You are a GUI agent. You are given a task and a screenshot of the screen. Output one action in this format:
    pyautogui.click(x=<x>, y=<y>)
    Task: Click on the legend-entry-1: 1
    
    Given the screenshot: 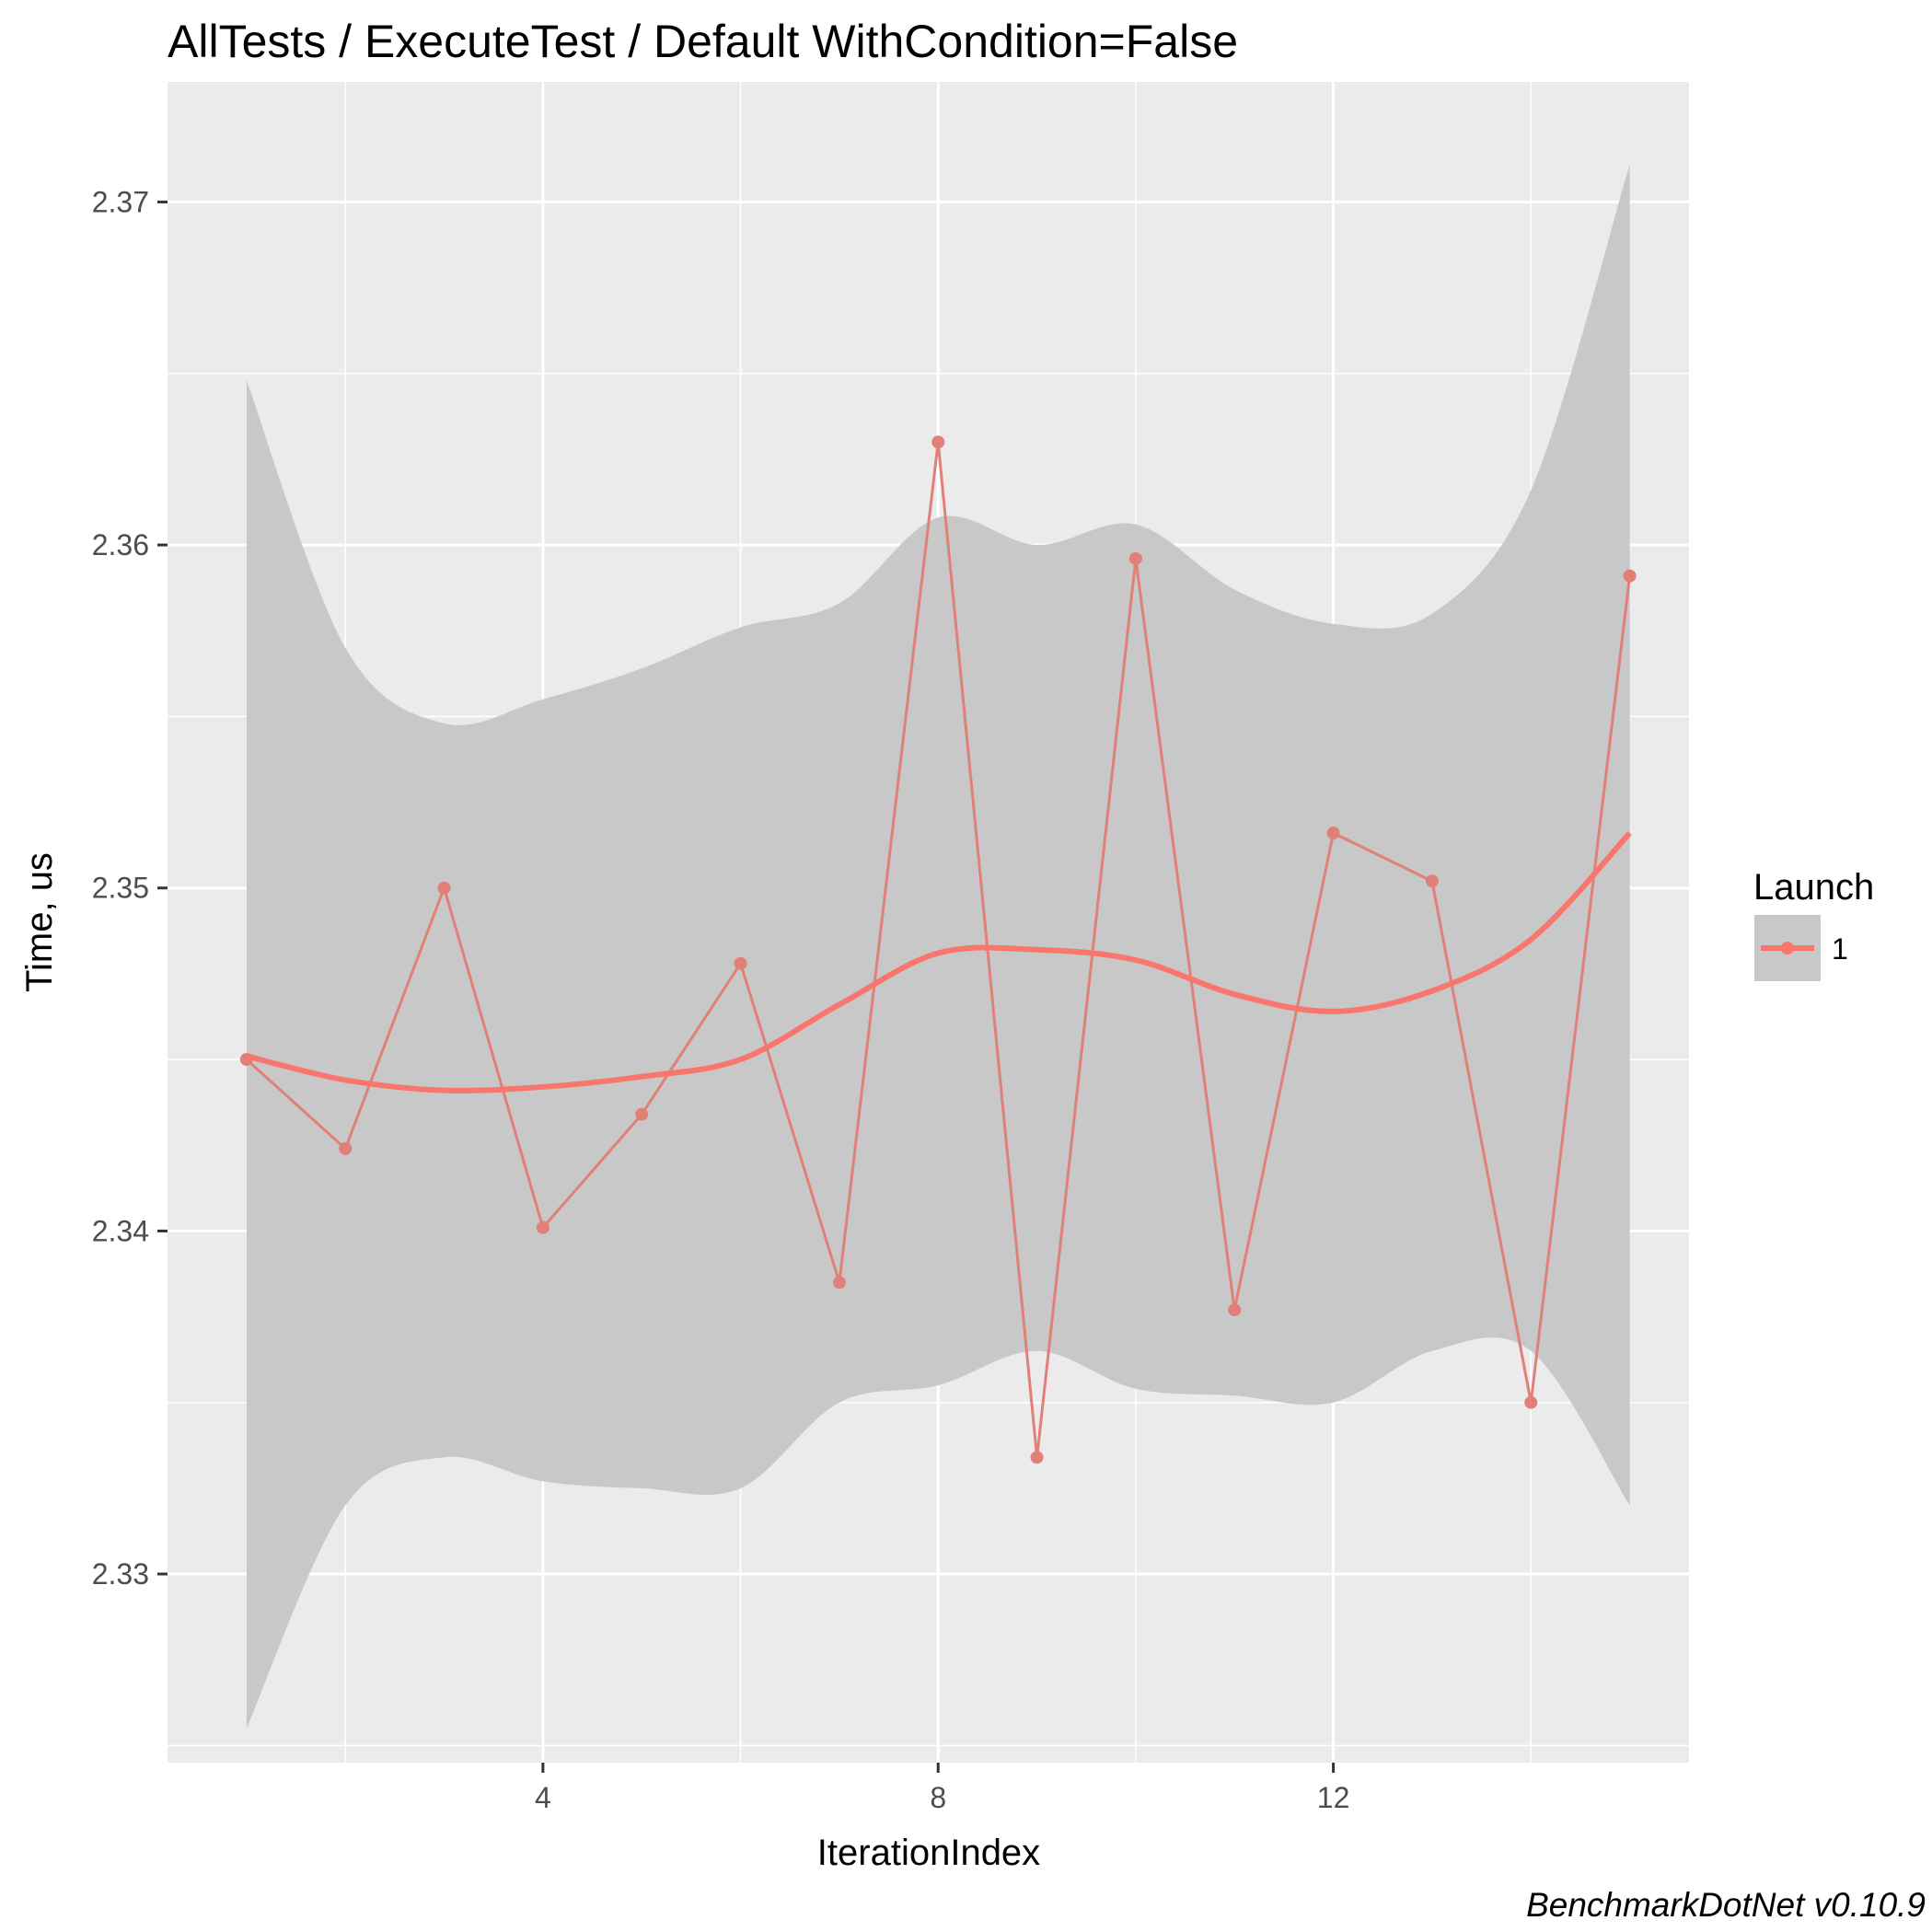 What is the action you would take?
    pyautogui.click(x=1840, y=949)
    